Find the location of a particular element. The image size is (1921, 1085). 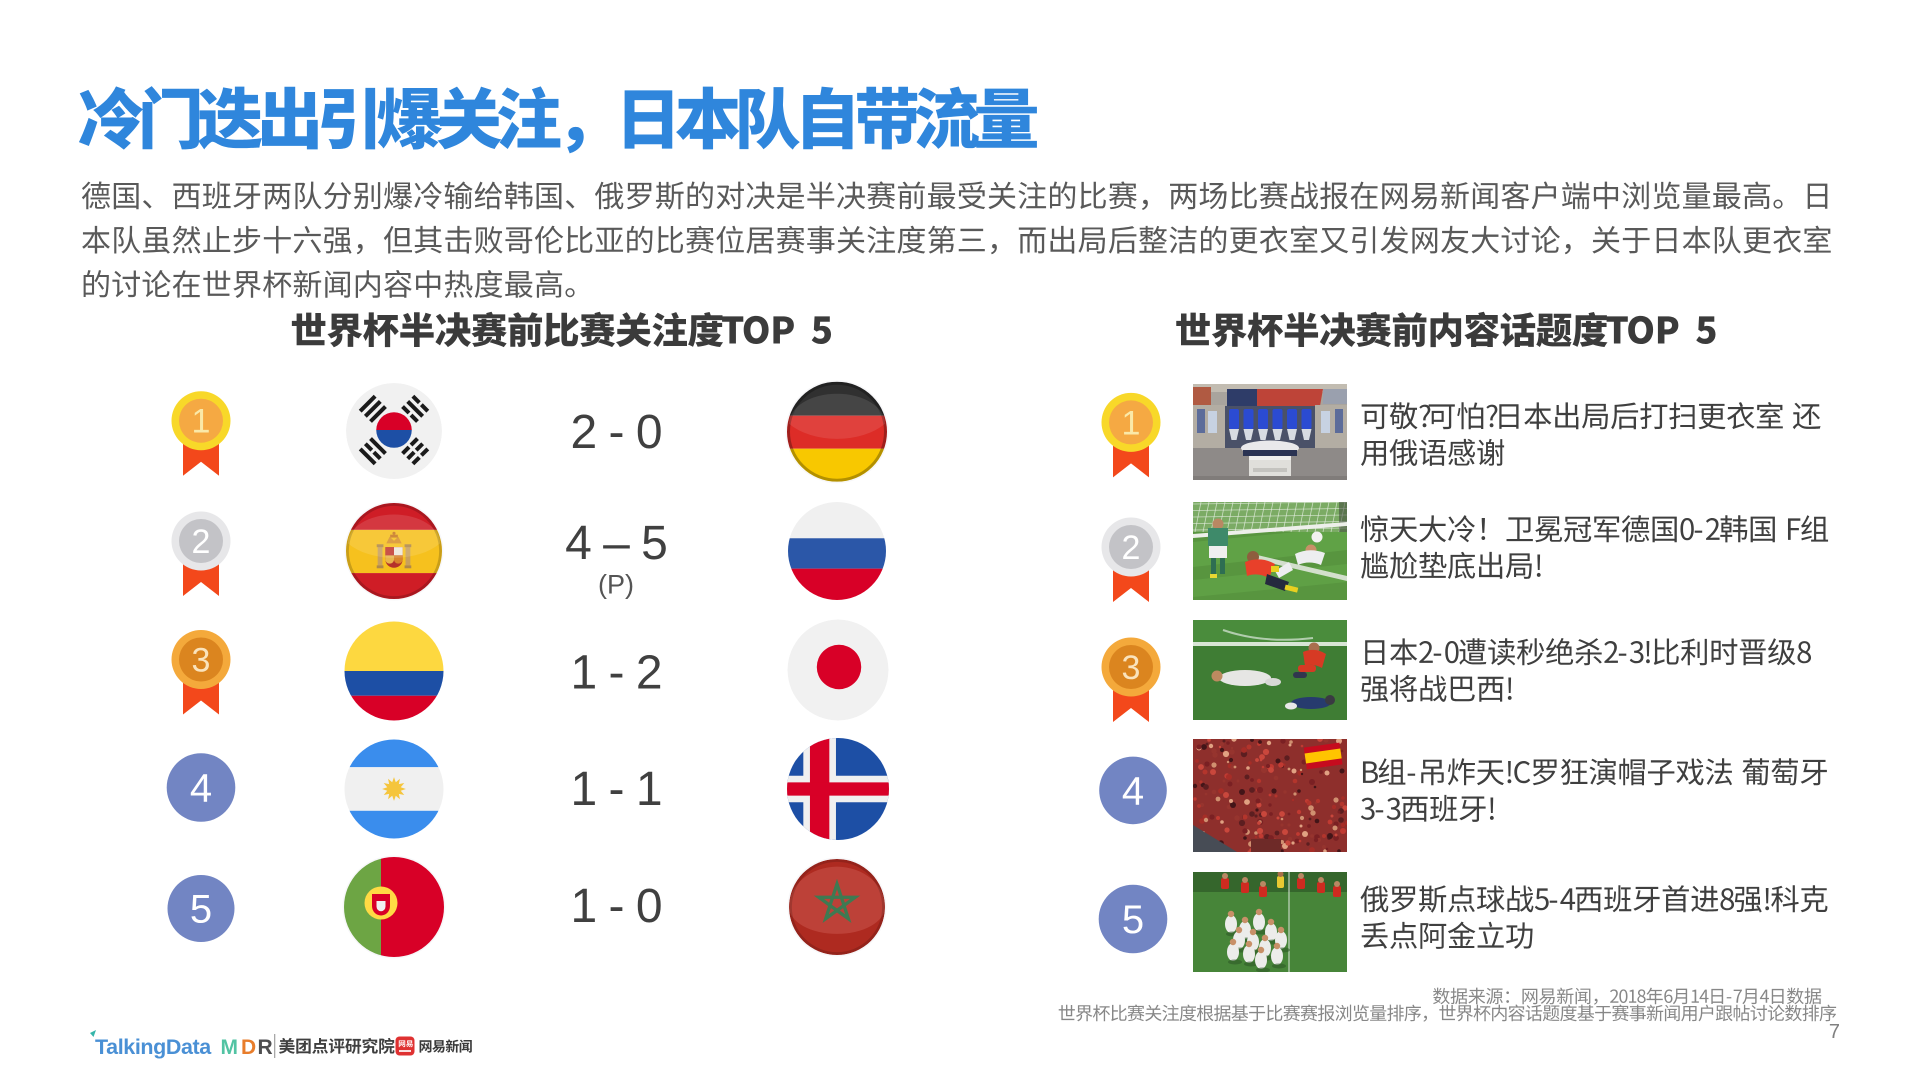

svg-text: M is located at coordinates (230, 1047).